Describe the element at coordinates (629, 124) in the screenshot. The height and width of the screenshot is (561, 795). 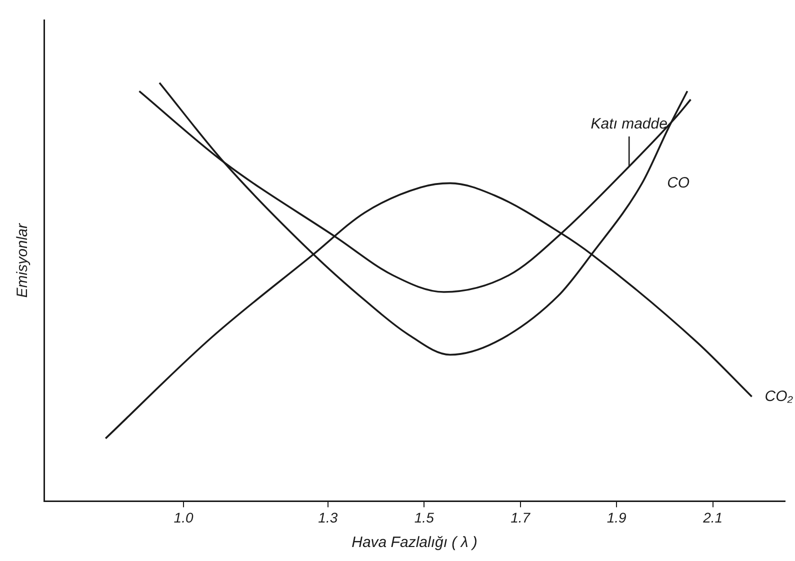
I see `series-label: Katı madde` at that location.